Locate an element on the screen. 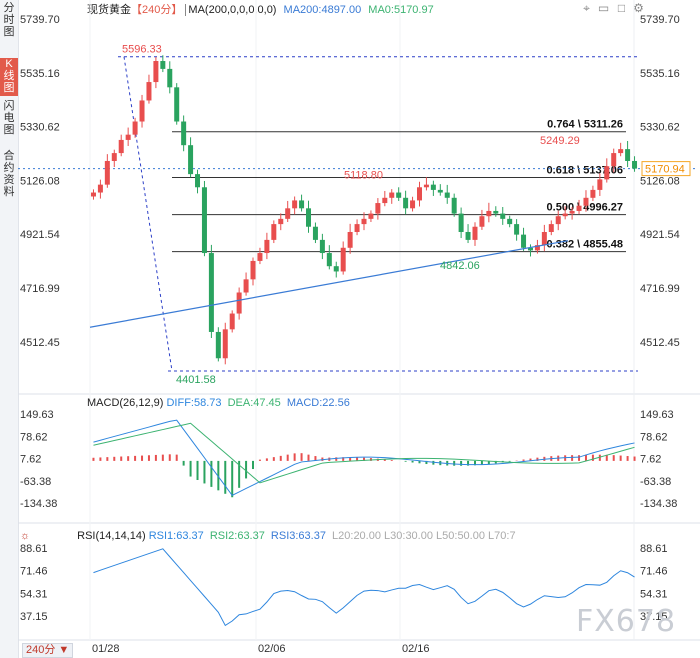 The width and height of the screenshot is (700, 658). swing-low-annotation: 4842.06 is located at coordinates (460, 266).